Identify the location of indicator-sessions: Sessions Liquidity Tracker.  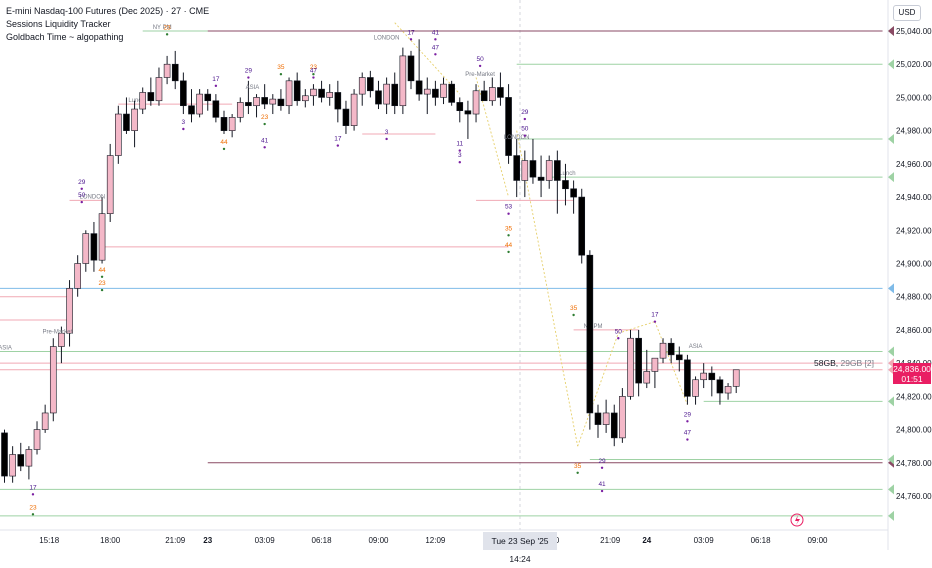
(58, 24).